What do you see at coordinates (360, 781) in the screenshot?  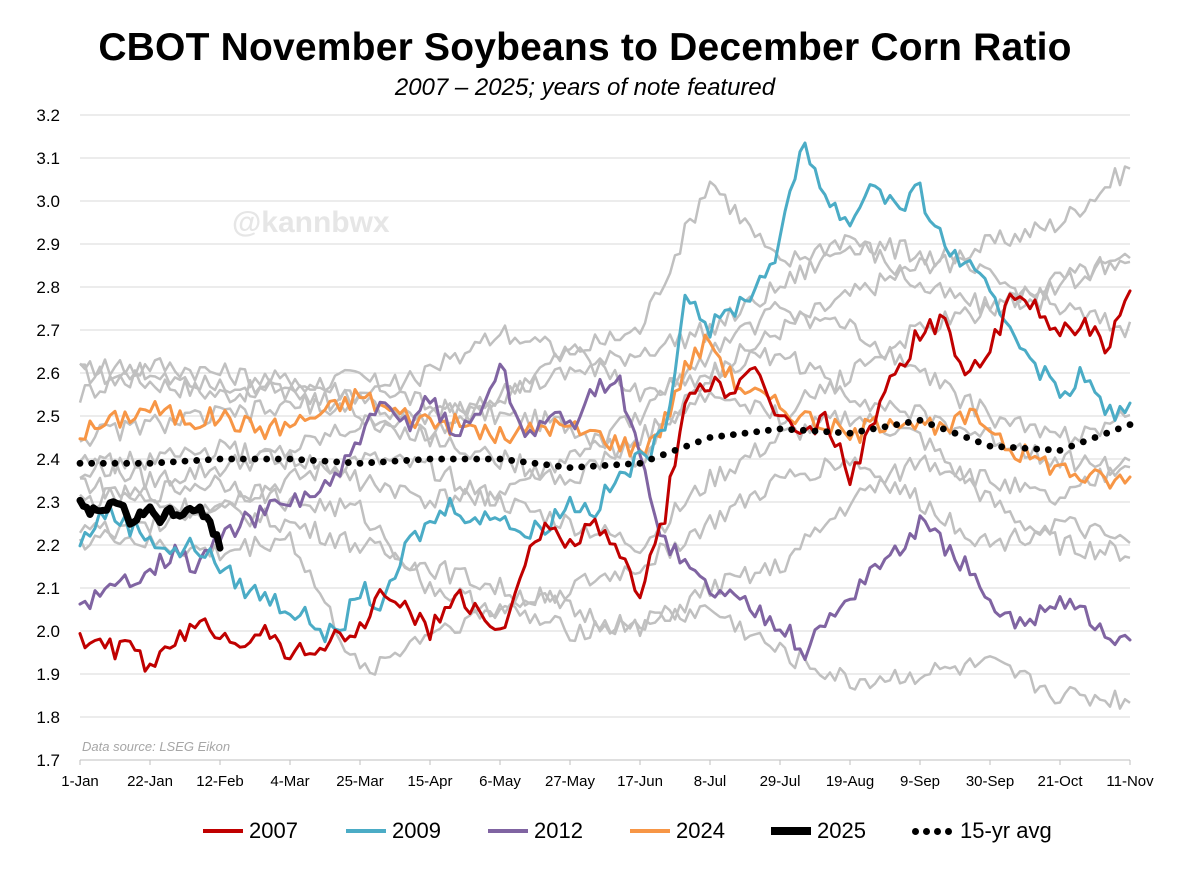 I see `x-tick-label: 25-Mar` at bounding box center [360, 781].